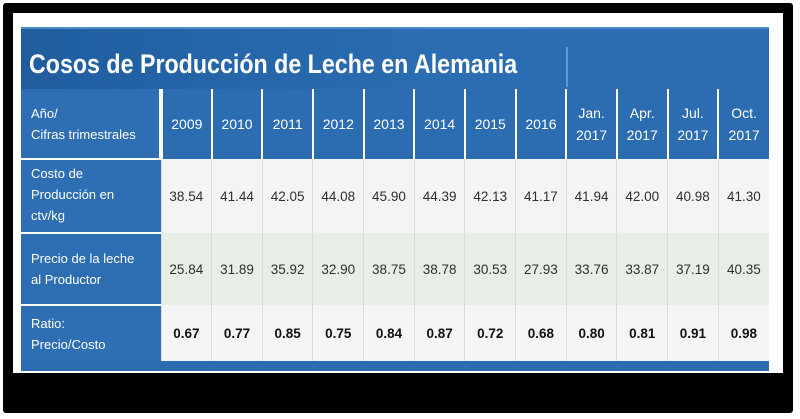  What do you see at coordinates (743, 196) in the screenshot?
I see `table-cell: 41.30` at bounding box center [743, 196].